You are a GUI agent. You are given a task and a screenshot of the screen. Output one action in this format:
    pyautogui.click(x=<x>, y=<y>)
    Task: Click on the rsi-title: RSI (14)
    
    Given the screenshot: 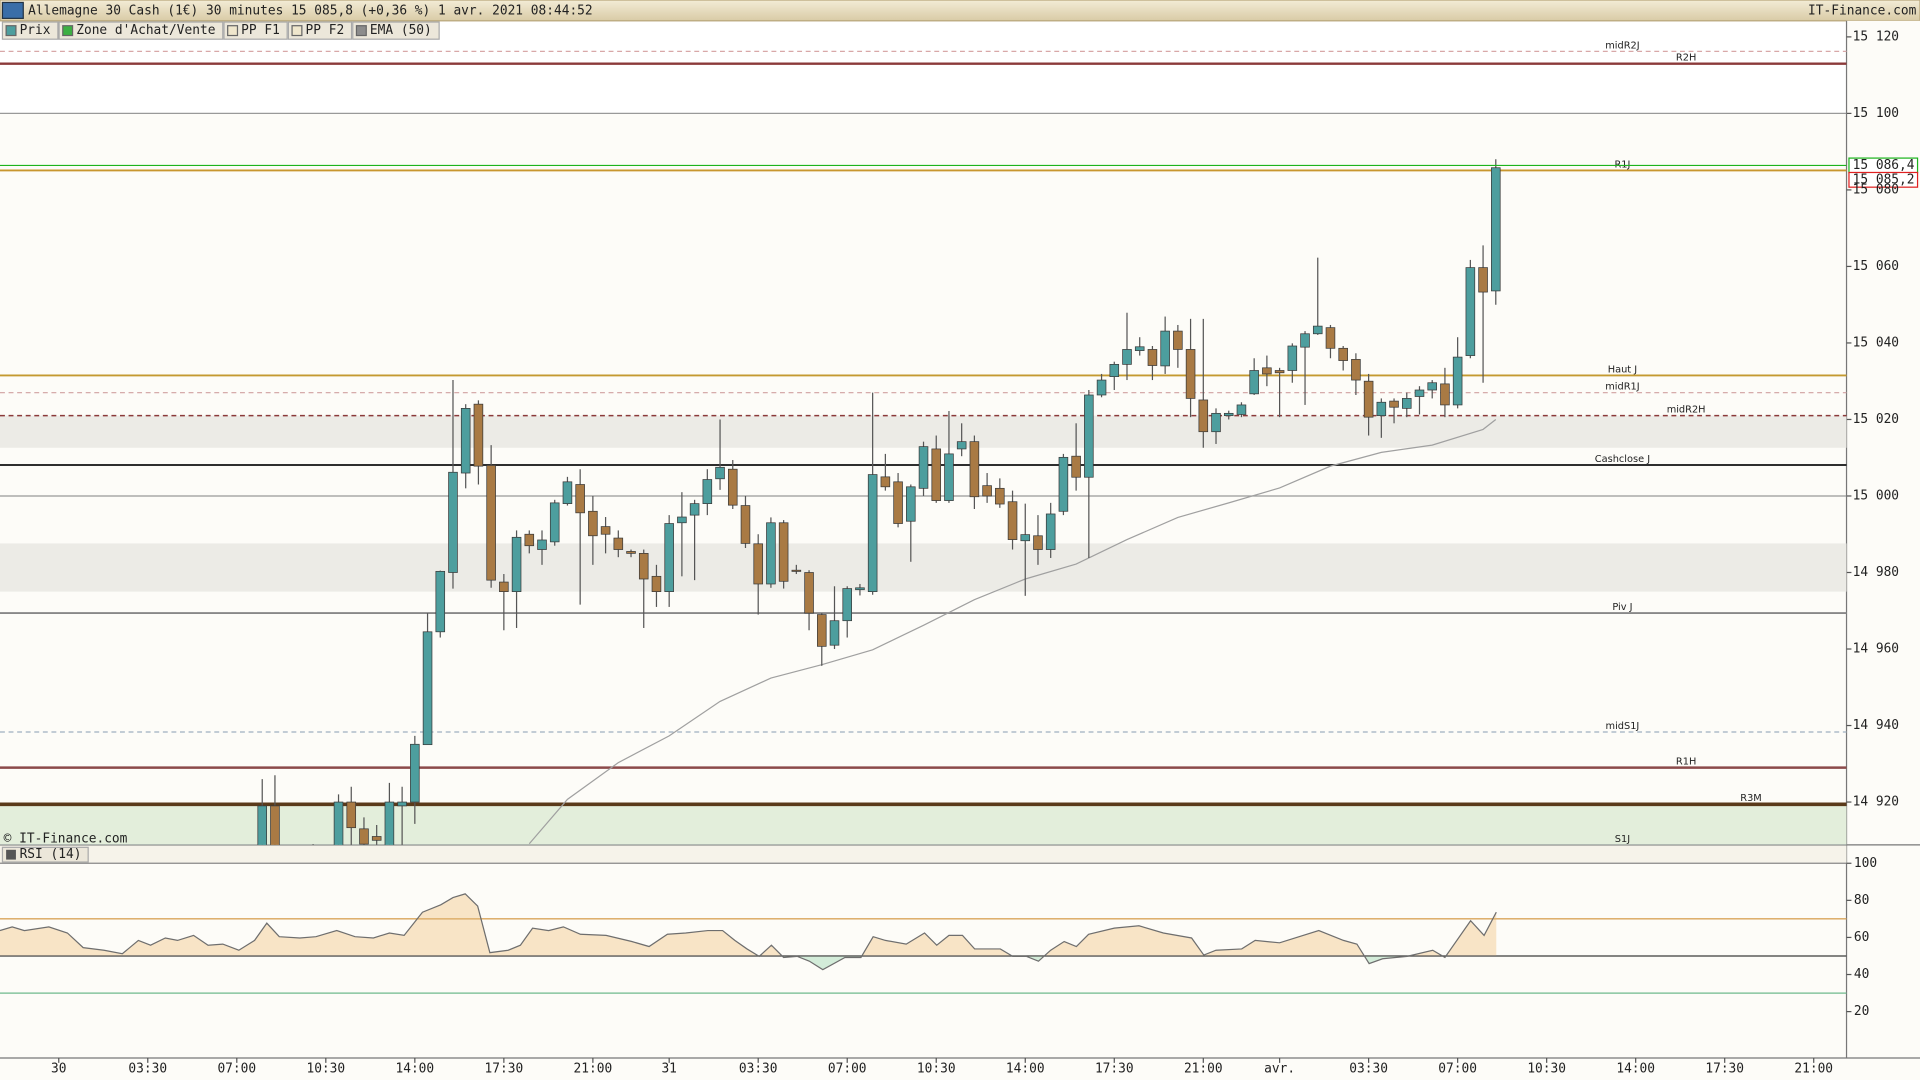 What is the action you would take?
    pyautogui.click(x=51, y=854)
    